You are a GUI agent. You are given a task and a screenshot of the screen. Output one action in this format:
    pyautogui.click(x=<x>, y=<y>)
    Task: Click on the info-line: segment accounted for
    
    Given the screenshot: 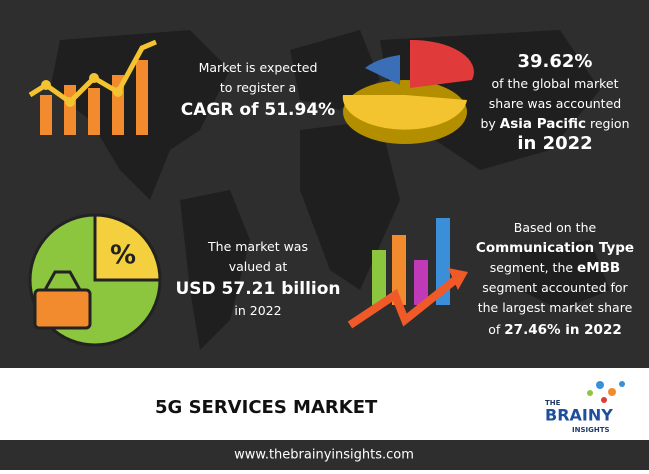 What is the action you would take?
    pyautogui.click(x=555, y=287)
    